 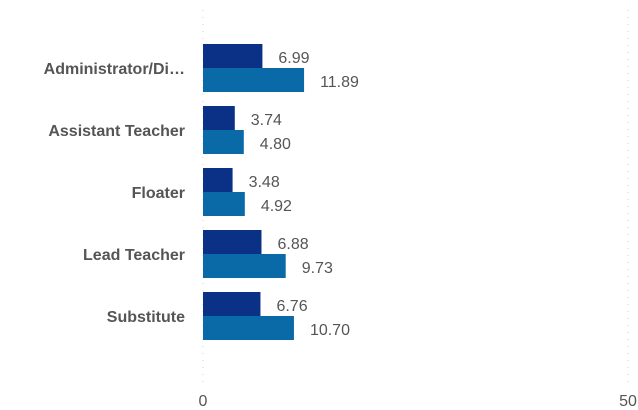 I want to click on data-label-series-2-2: 4.80, so click(x=275, y=144).